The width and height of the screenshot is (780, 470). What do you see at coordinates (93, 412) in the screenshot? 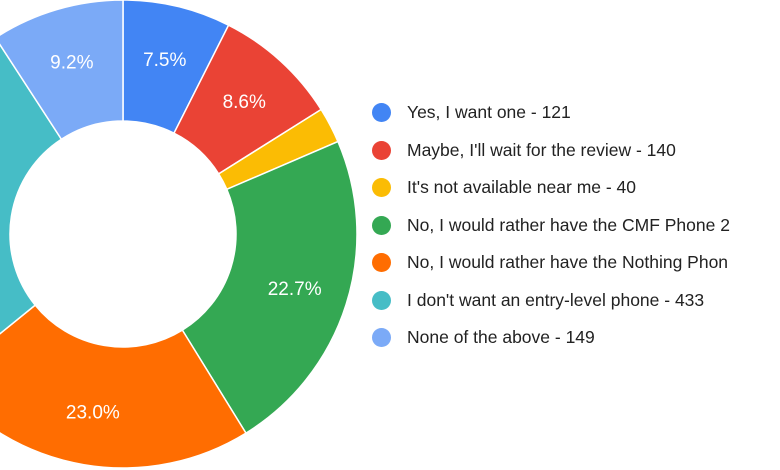
I see `slice-label-4: 23.0%` at bounding box center [93, 412].